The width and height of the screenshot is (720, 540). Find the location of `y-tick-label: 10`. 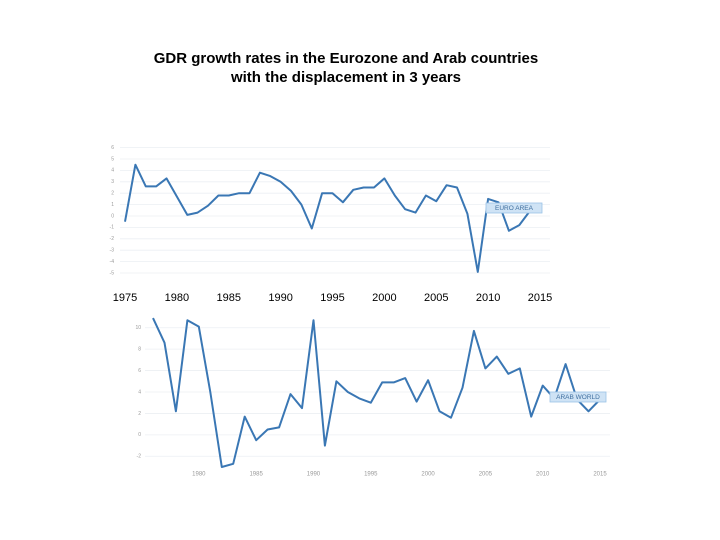

y-tick-label: 10 is located at coordinates (138, 328).